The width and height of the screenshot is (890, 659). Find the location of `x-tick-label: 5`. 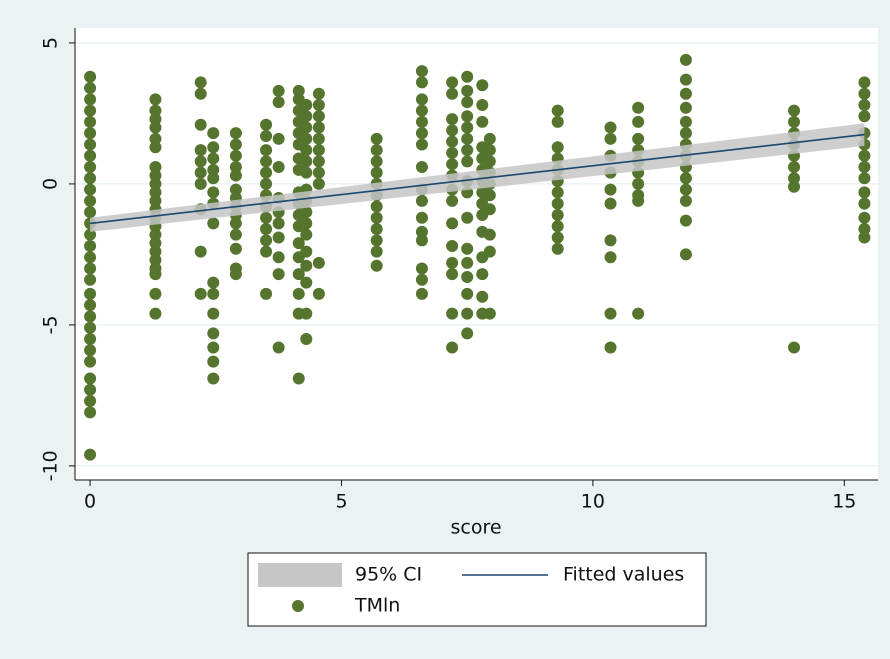

x-tick-label: 5 is located at coordinates (341, 502).